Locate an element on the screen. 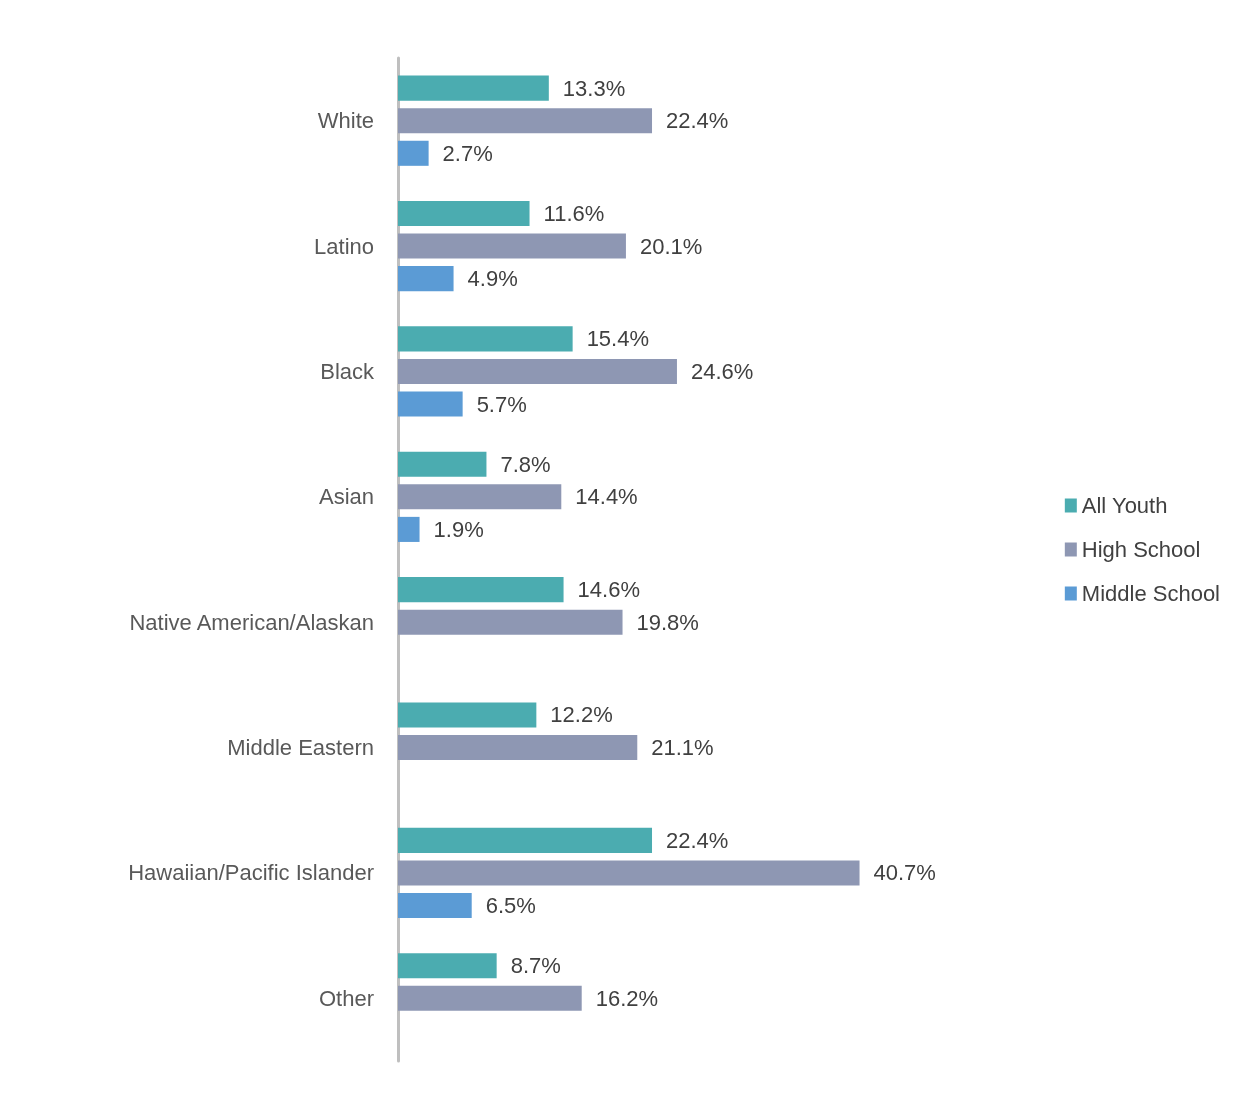 This screenshot has height=1099, width=1253. y-tick-label: Native American/Alaskan is located at coordinates (251, 622).